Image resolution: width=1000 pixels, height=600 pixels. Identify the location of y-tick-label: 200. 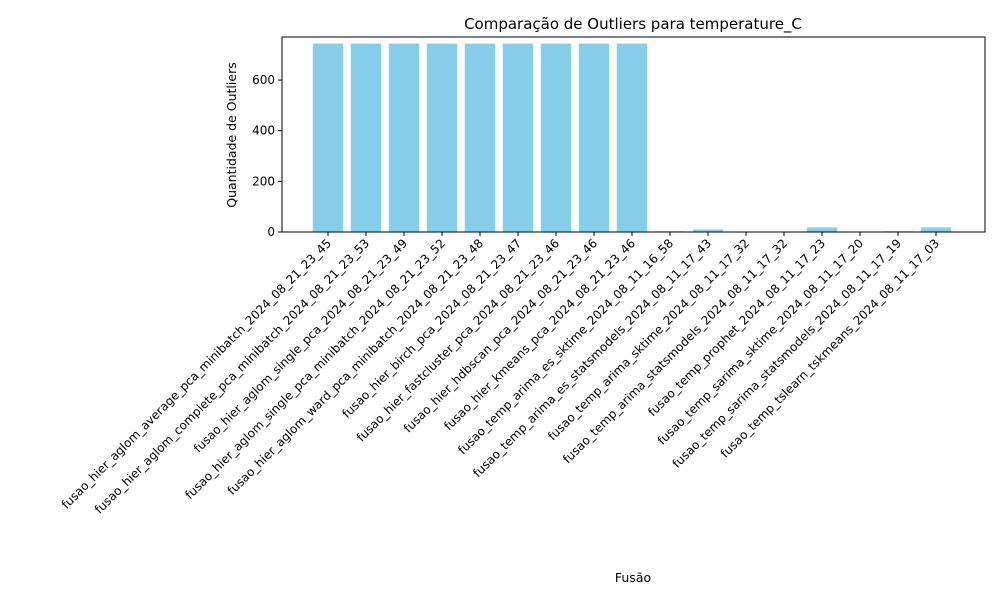
(263, 181).